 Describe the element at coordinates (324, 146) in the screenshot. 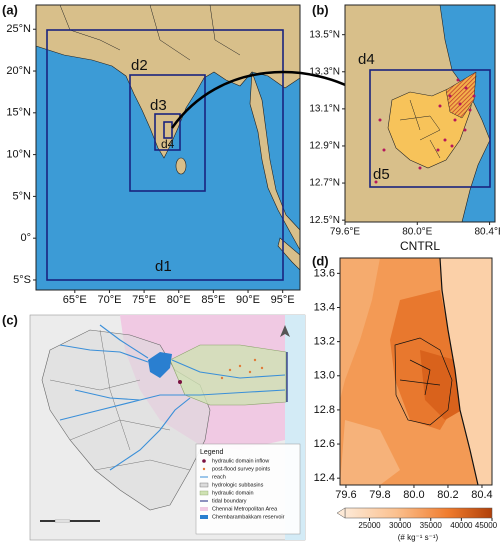

I see `y-tick-label: 12.9°N` at that location.